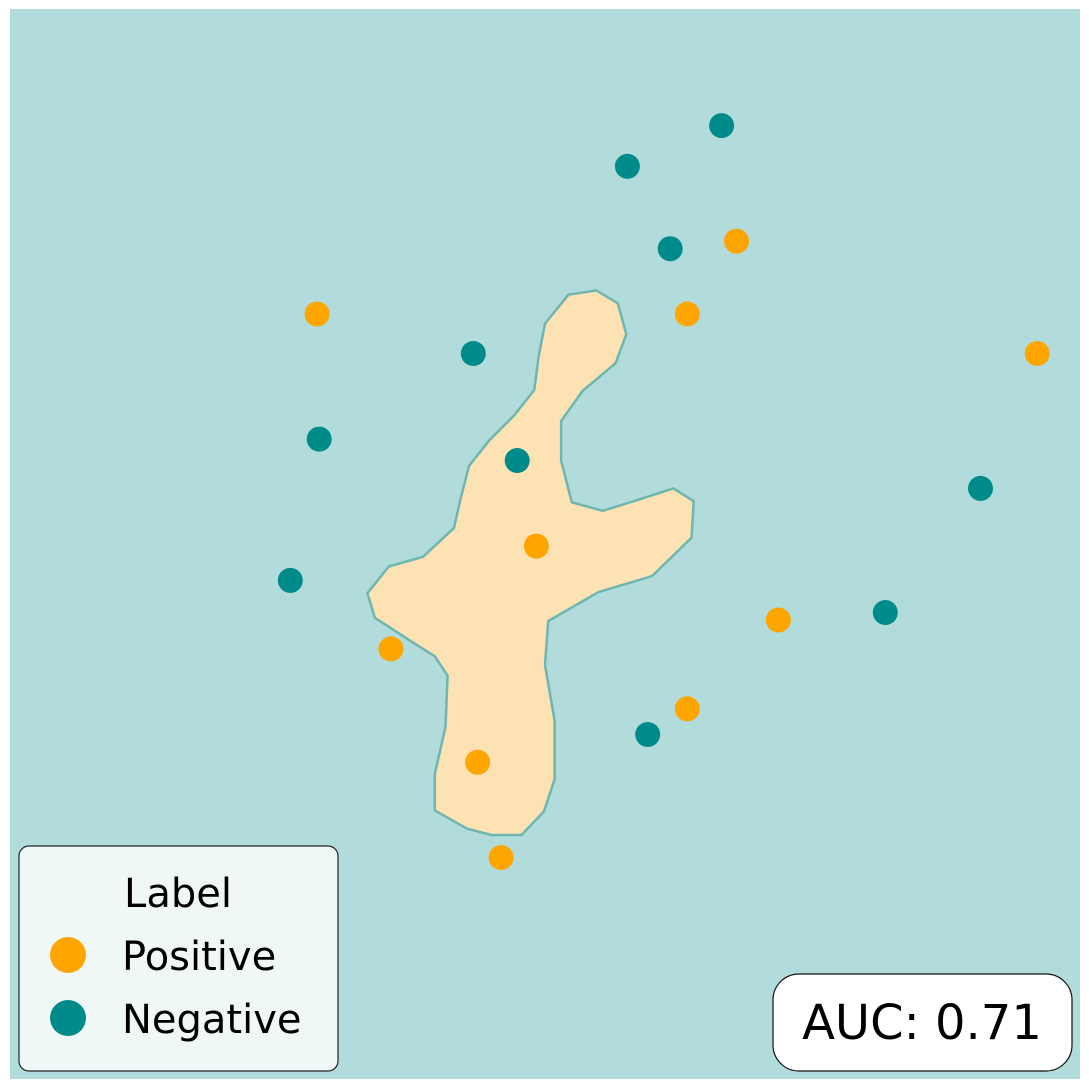 This screenshot has width=1089, height=1089. Describe the element at coordinates (68, 955) in the screenshot. I see `legend-marker-positive` at that location.